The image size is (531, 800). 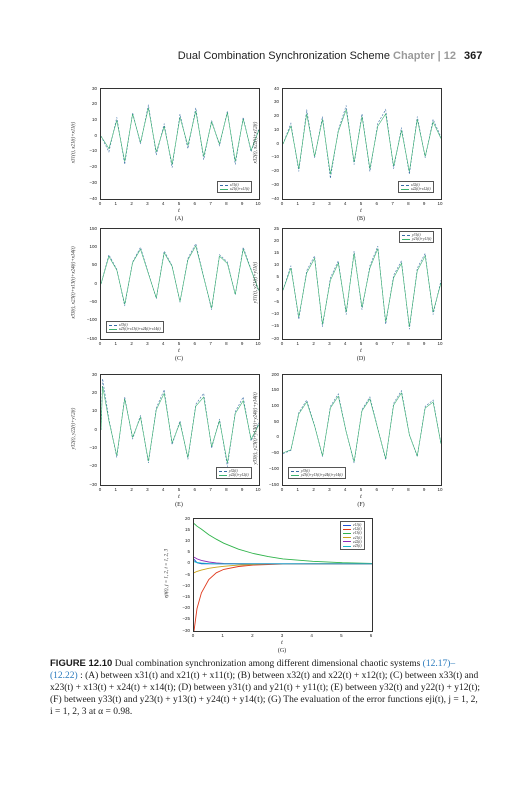 What do you see at coordinates (361, 505) in the screenshot?
I see `panel-label: (F)` at bounding box center [361, 505].